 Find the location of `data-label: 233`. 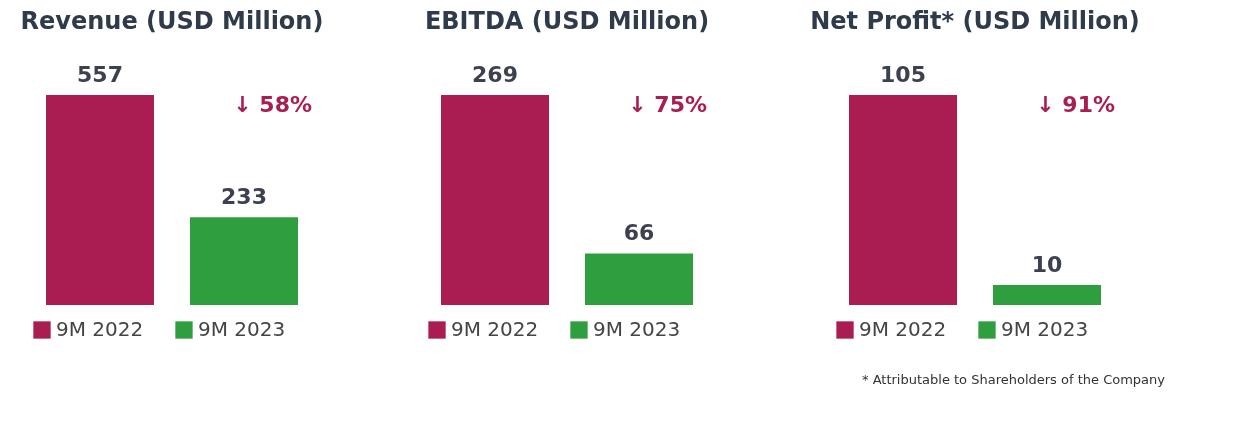

data-label: 233 is located at coordinates (244, 197).